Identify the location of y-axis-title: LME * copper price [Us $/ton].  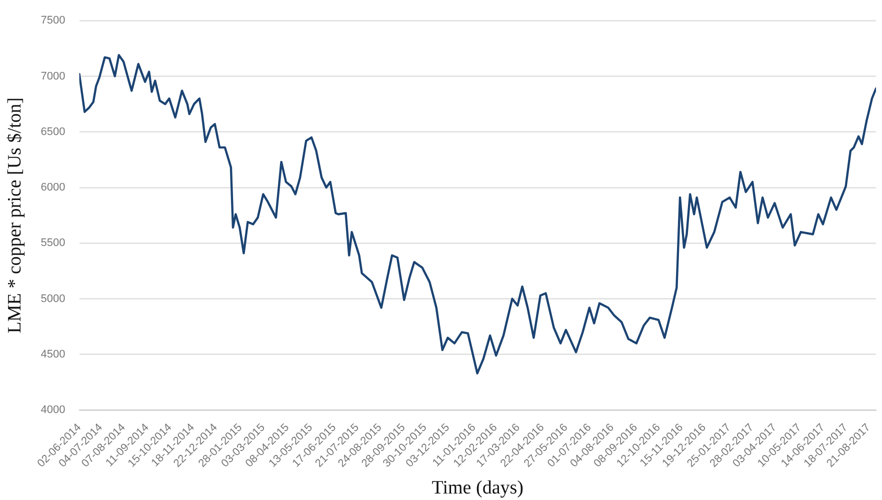
(15, 215).